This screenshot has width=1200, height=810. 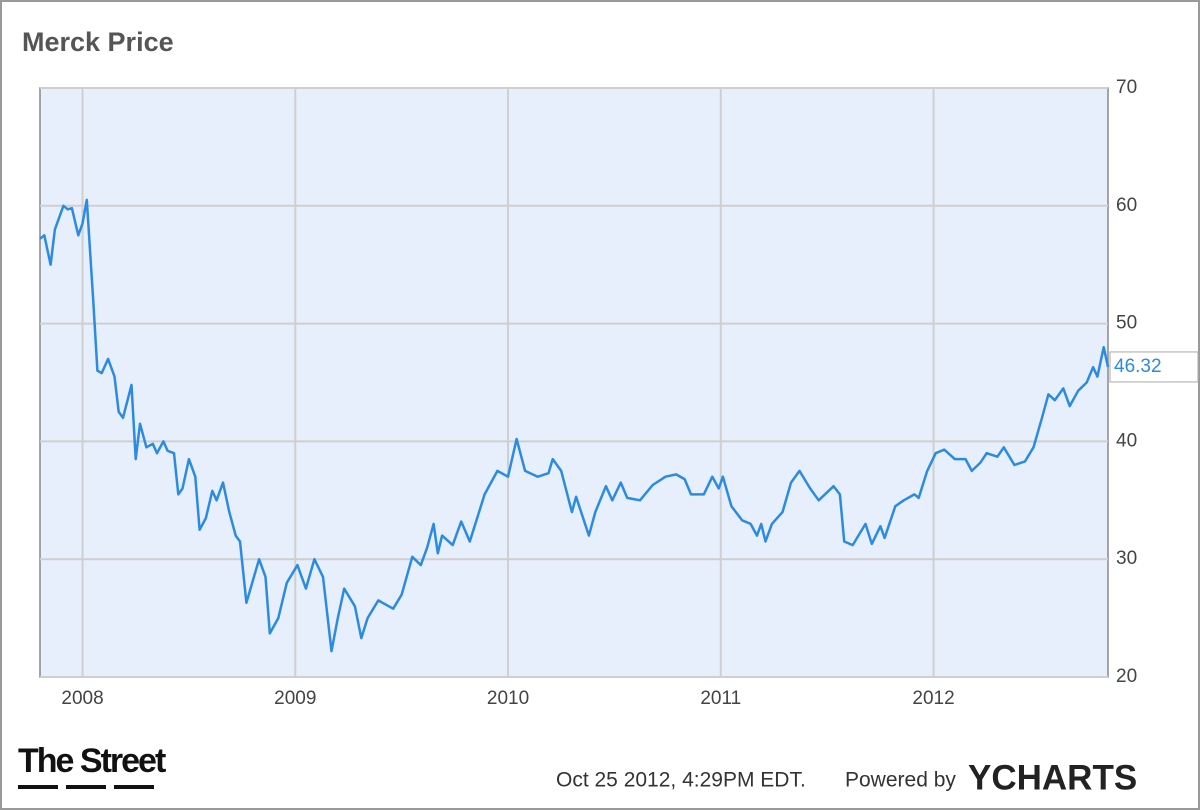 I want to click on x-tick-label: 2008, so click(x=82, y=698).